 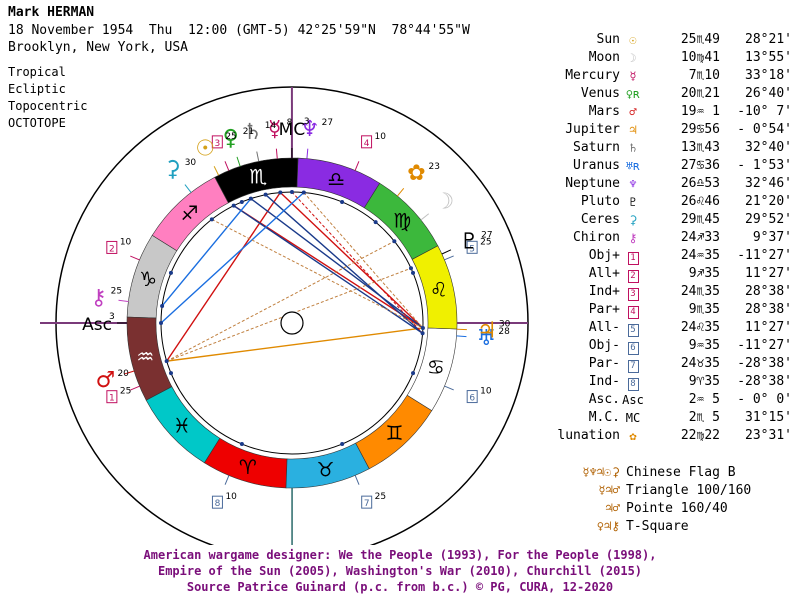 I want to click on planet-glyph-icon: ☽, so click(x=633, y=58).